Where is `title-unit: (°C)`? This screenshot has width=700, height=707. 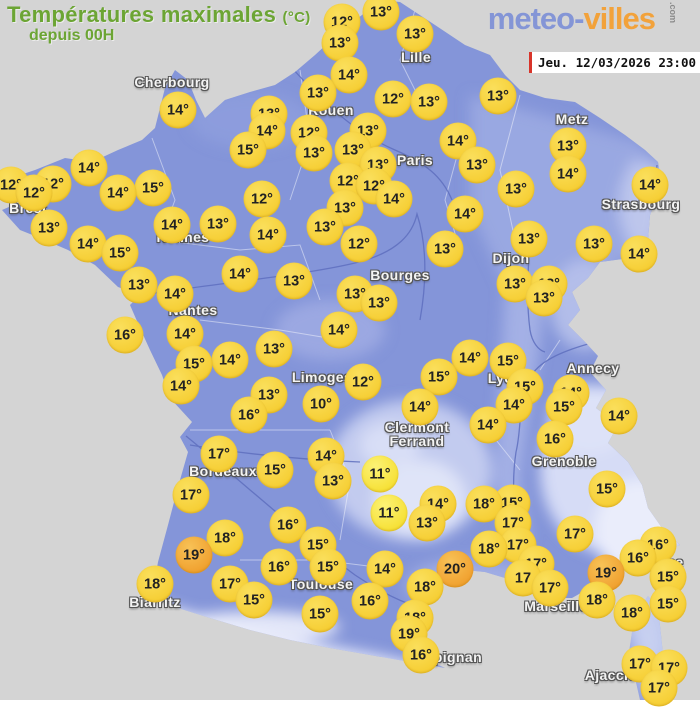 title-unit: (°C) is located at coordinates (296, 17).